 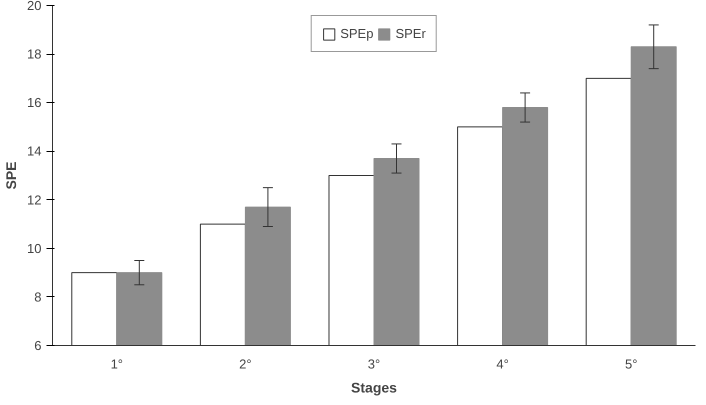 I want to click on y-tick-label: 10, so click(x=34, y=248).